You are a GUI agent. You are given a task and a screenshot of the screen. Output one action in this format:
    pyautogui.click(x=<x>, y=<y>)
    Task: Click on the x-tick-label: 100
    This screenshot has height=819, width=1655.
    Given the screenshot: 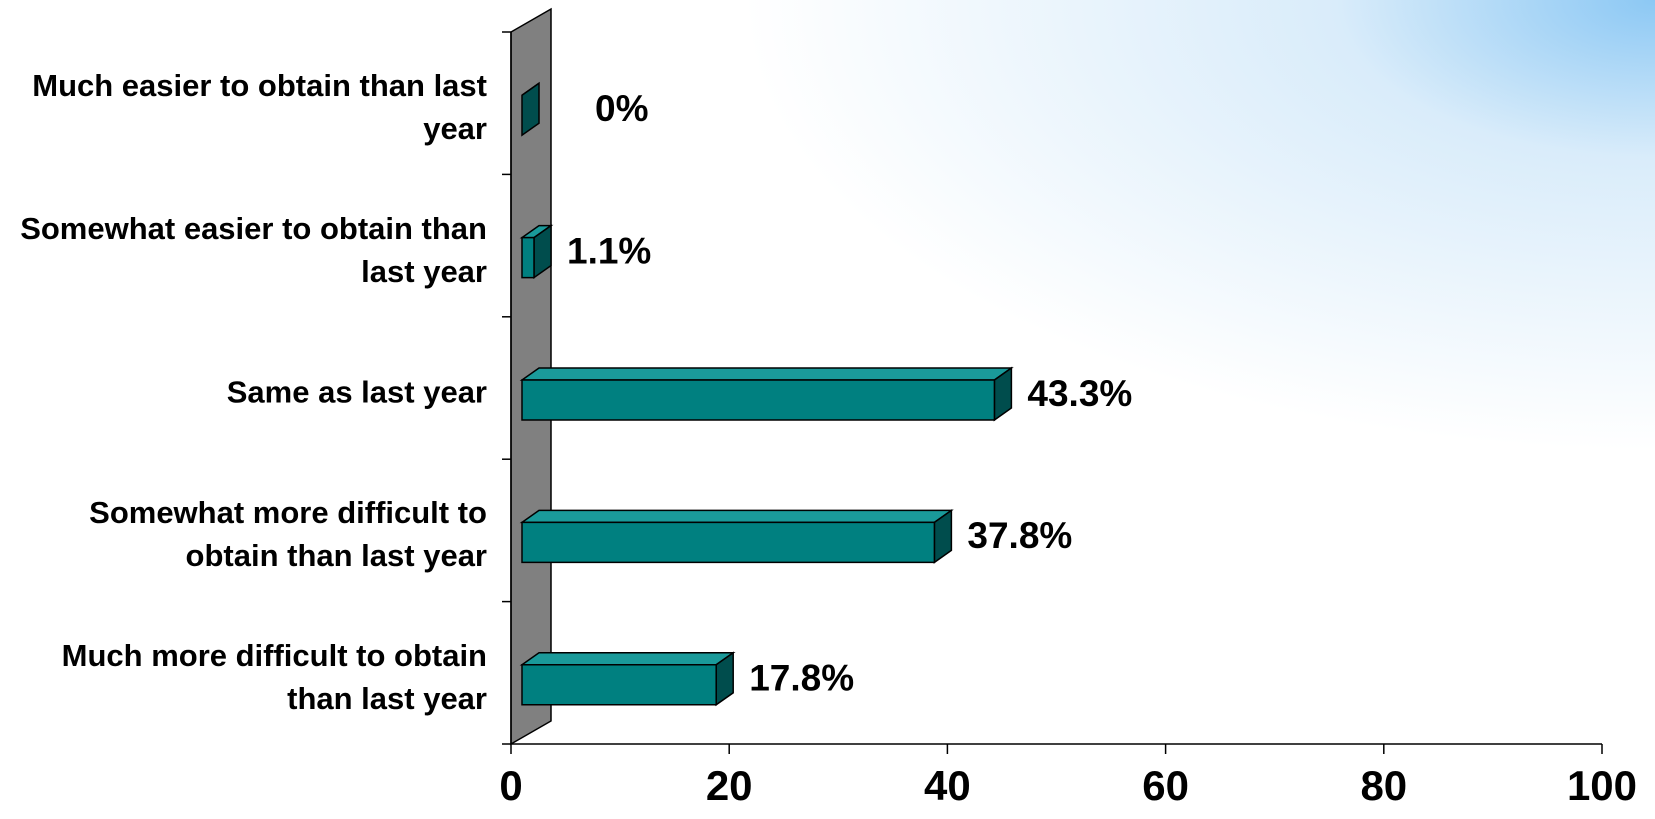 What is the action you would take?
    pyautogui.click(x=1602, y=785)
    